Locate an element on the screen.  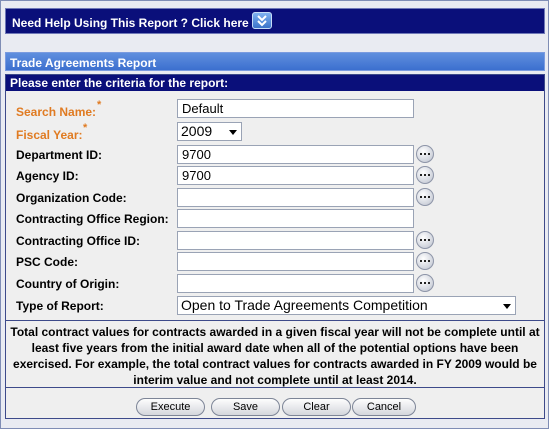
agency-id-input: 9700 is located at coordinates (295, 175).